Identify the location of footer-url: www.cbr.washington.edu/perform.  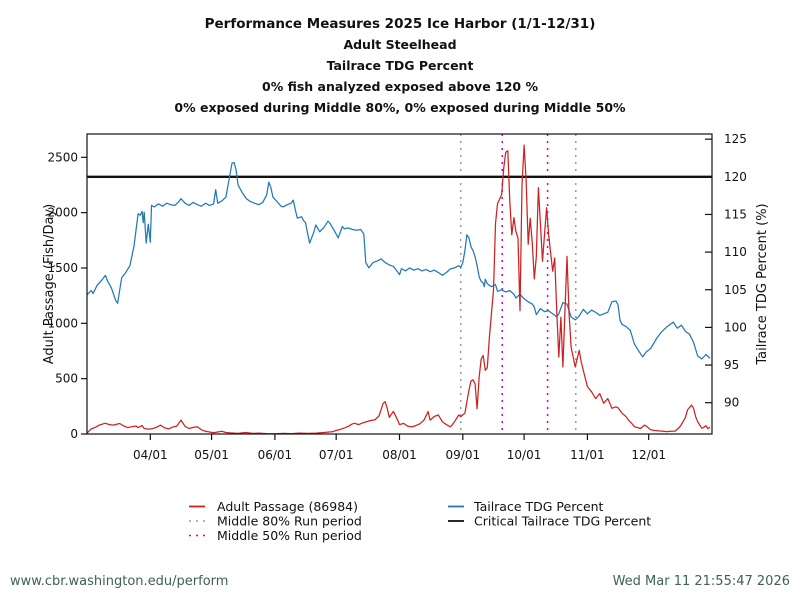
(119, 581).